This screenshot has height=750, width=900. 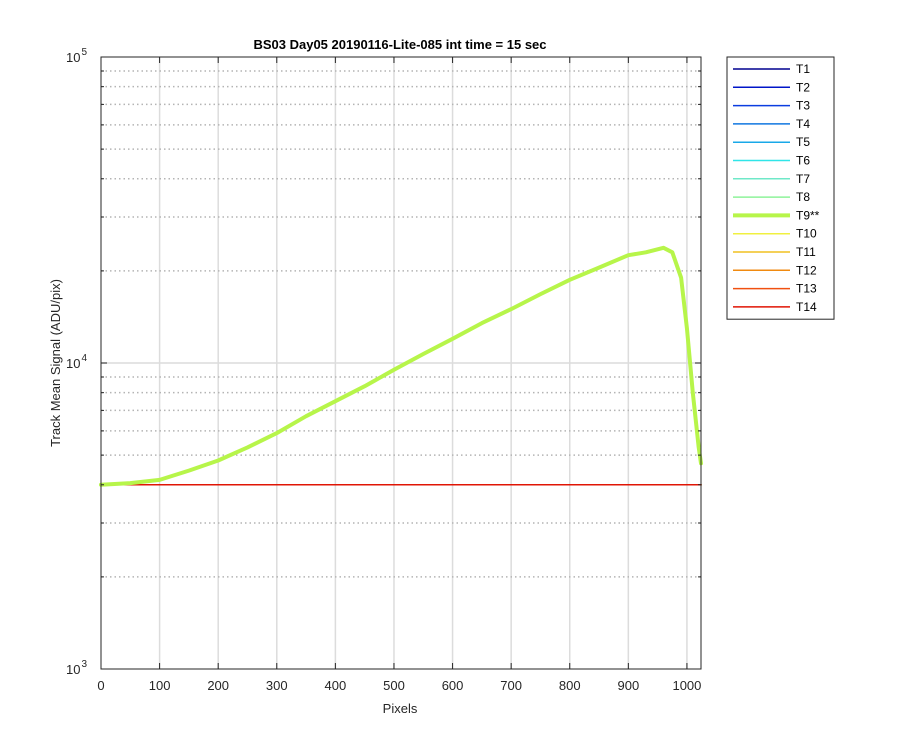 What do you see at coordinates (277, 685) in the screenshot?
I see `x-tick-label: 300` at bounding box center [277, 685].